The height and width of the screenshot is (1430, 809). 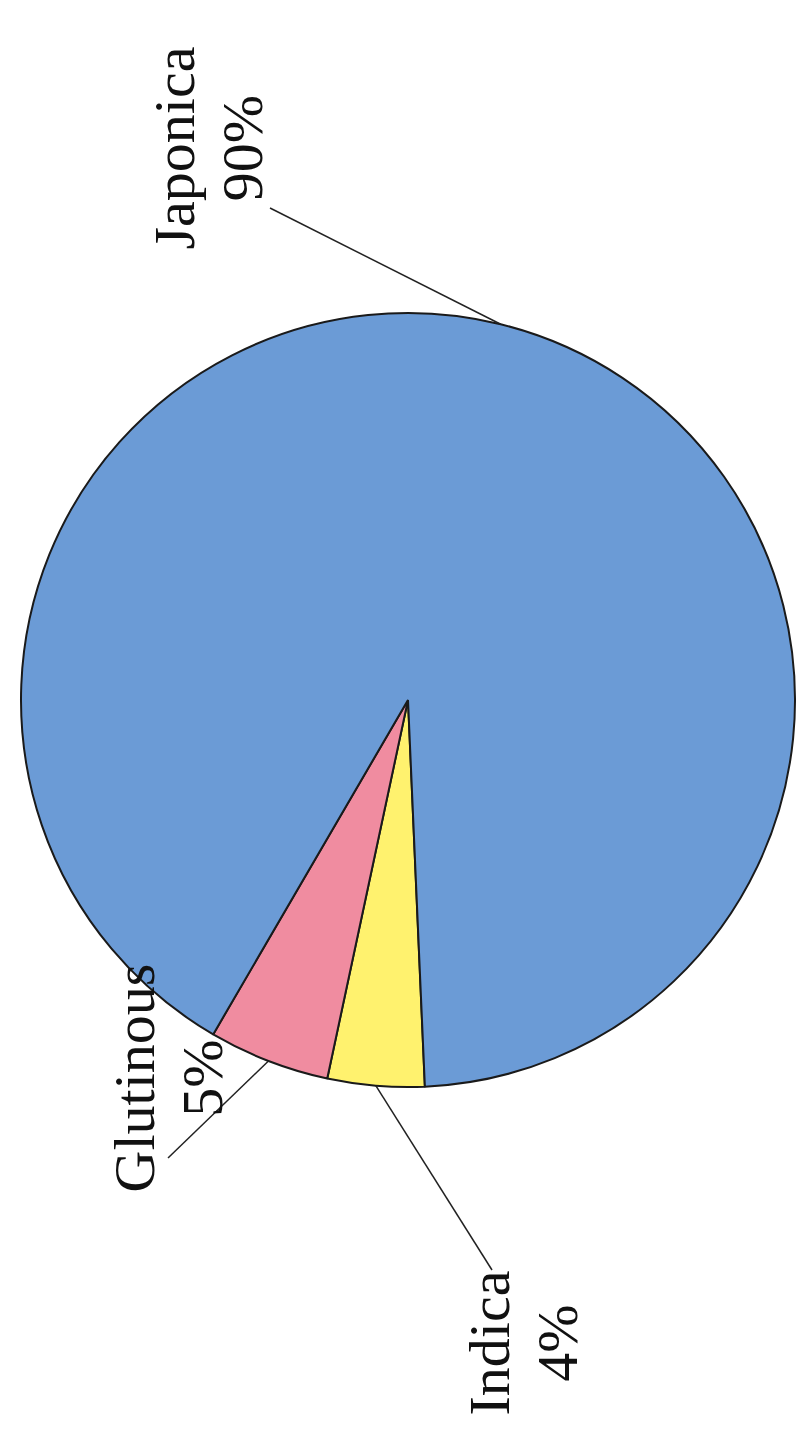 I want to click on slice-label: Japonica, so click(x=175, y=148).